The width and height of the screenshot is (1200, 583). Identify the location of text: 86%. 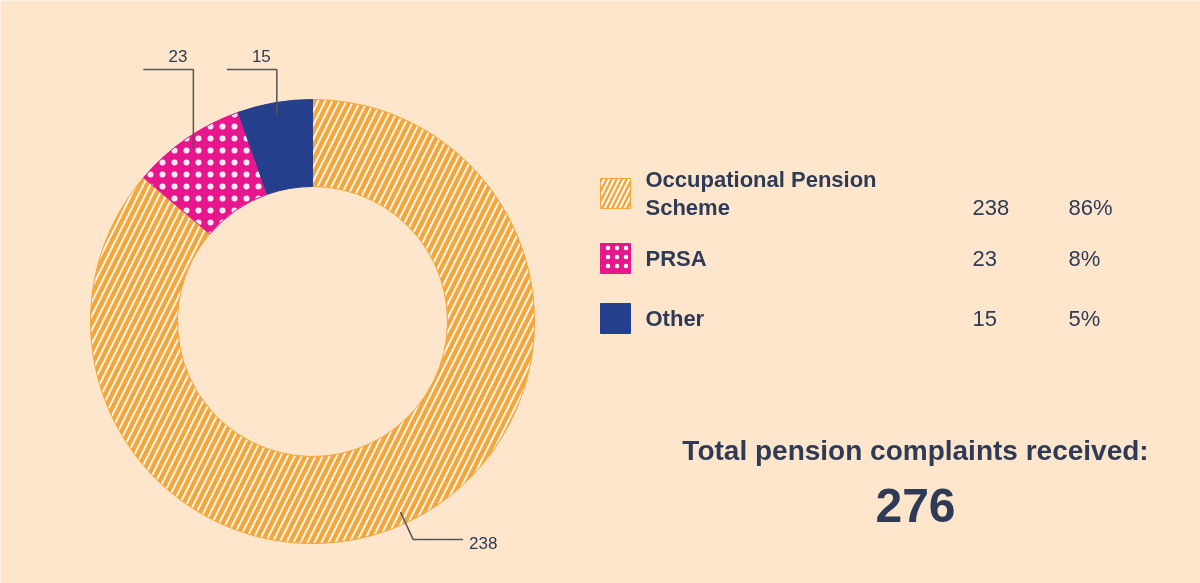
(1090, 207).